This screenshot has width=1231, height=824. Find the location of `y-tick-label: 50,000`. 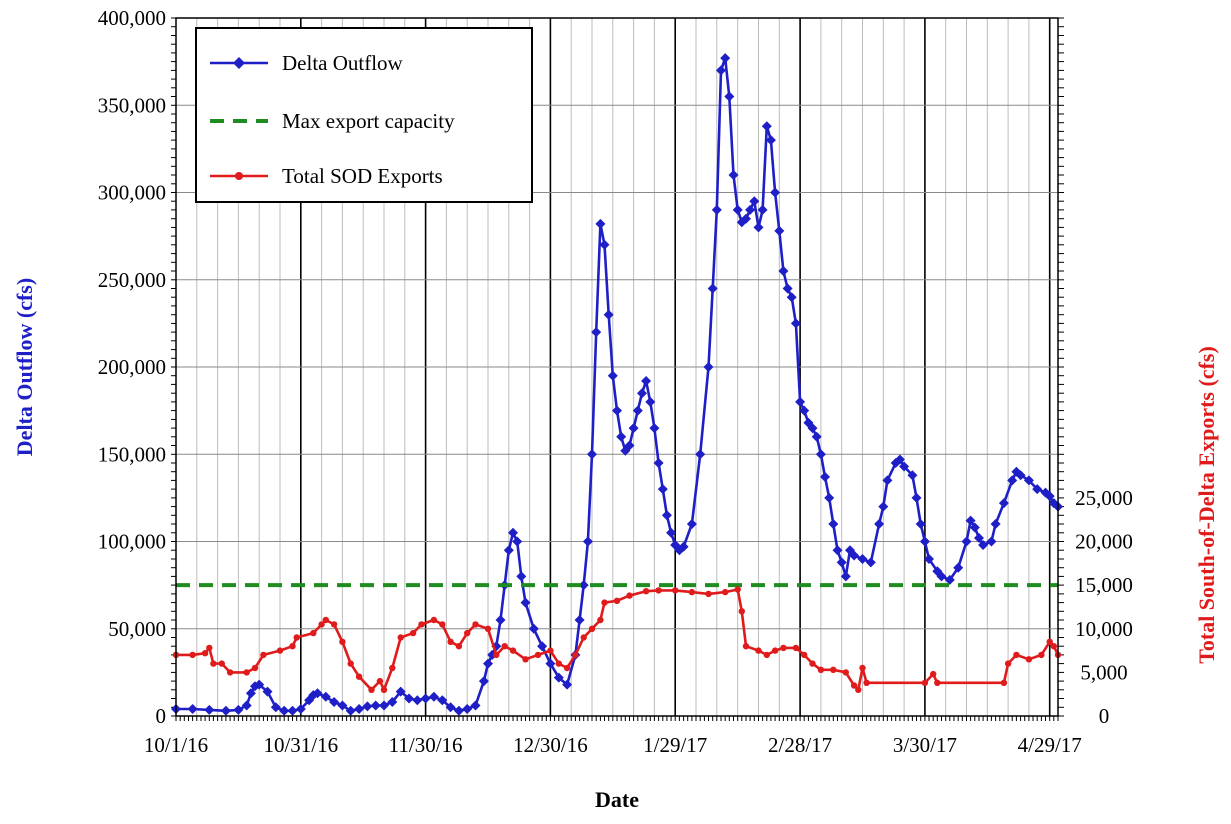

y-tick-label: 50,000 is located at coordinates (137, 629).